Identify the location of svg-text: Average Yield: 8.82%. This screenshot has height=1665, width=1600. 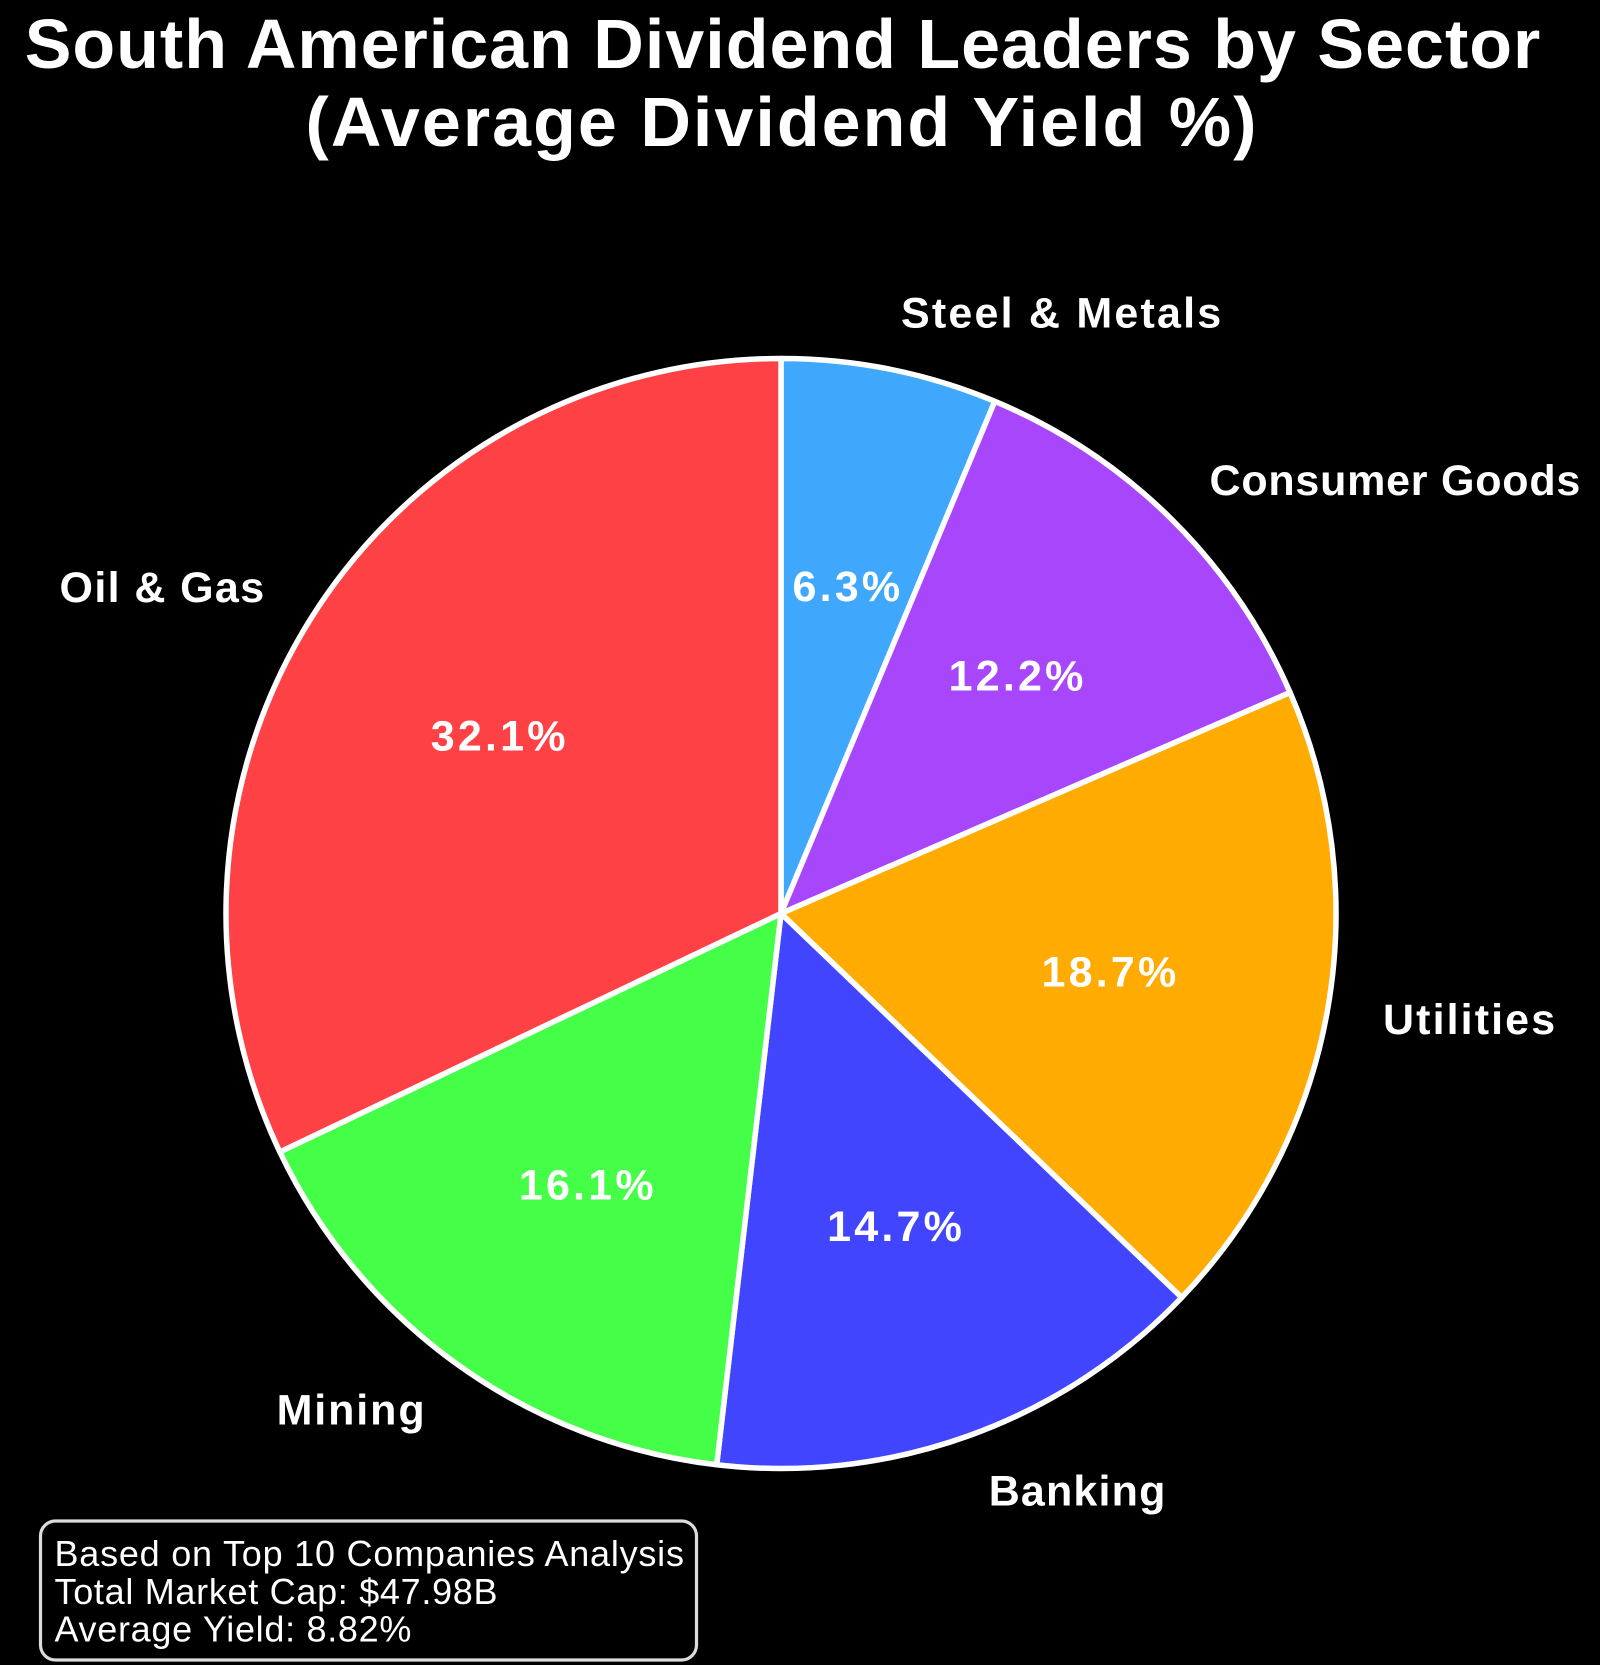
(234, 1628).